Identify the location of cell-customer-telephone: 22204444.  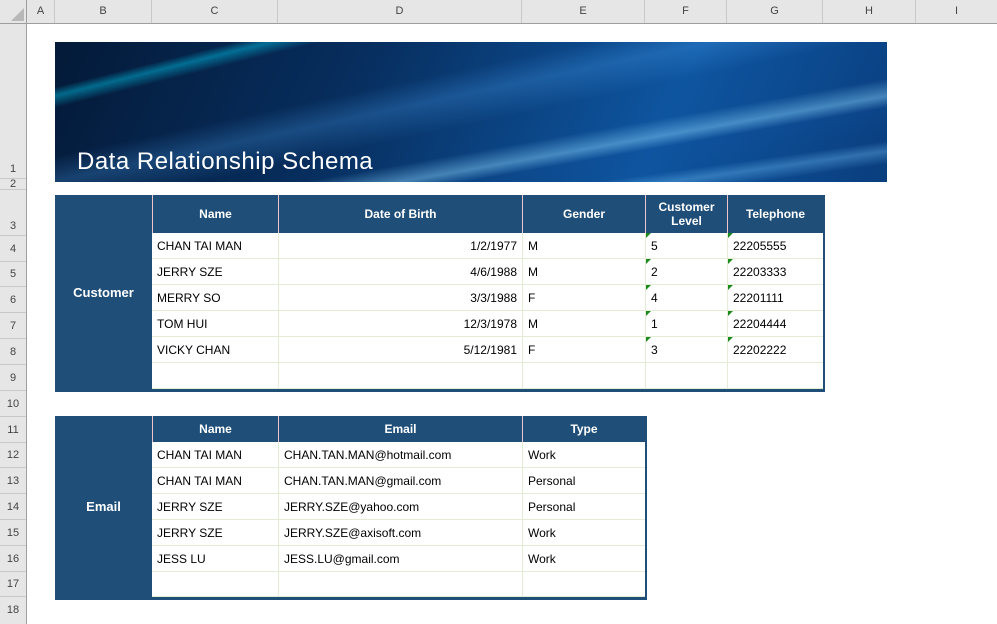
(775, 324).